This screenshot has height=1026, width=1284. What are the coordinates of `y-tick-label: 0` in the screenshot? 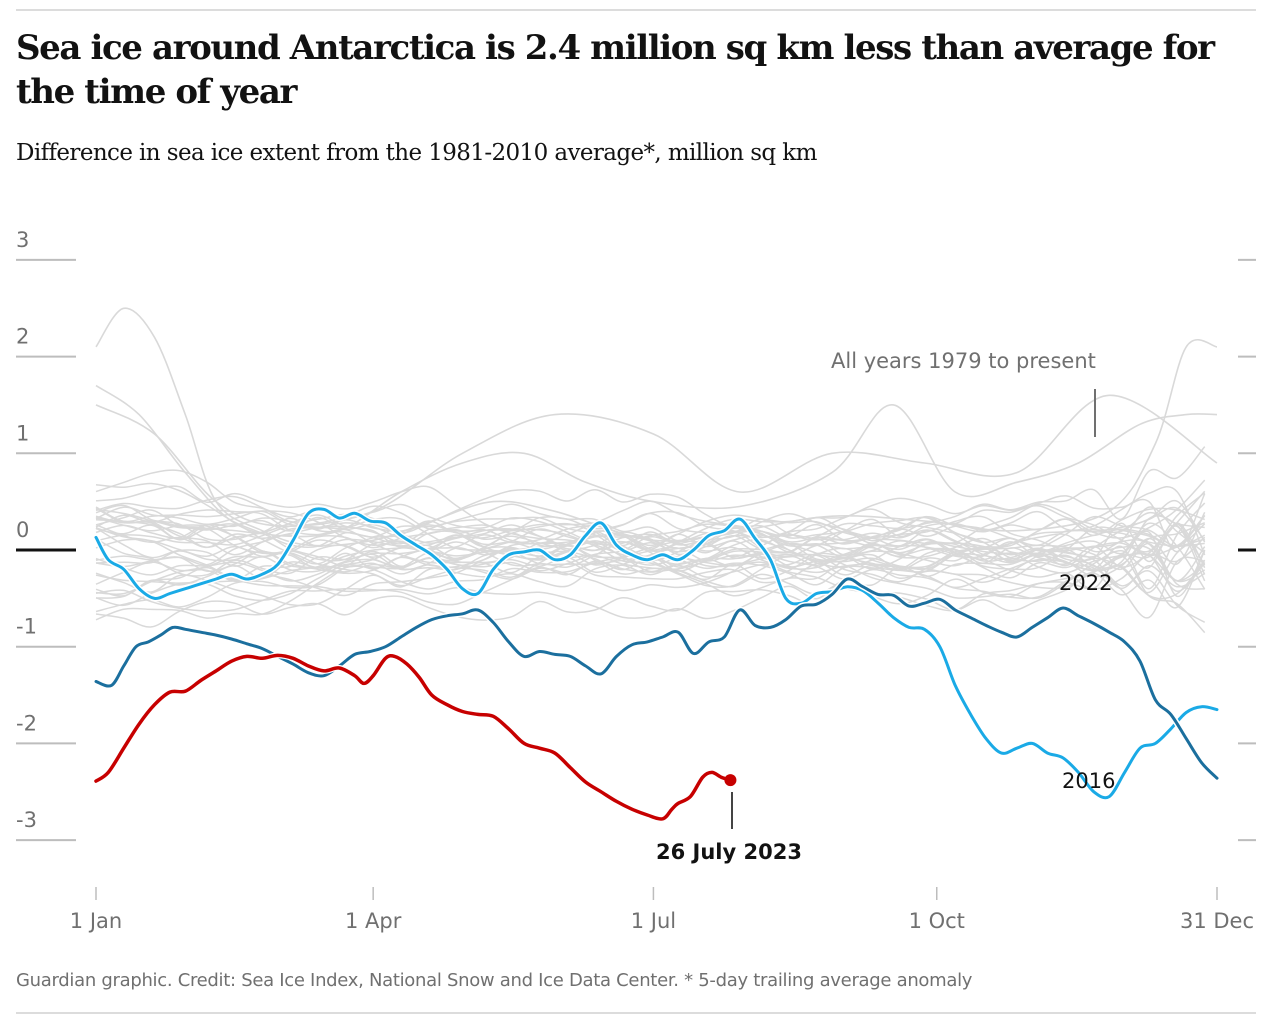 It's located at (22, 530).